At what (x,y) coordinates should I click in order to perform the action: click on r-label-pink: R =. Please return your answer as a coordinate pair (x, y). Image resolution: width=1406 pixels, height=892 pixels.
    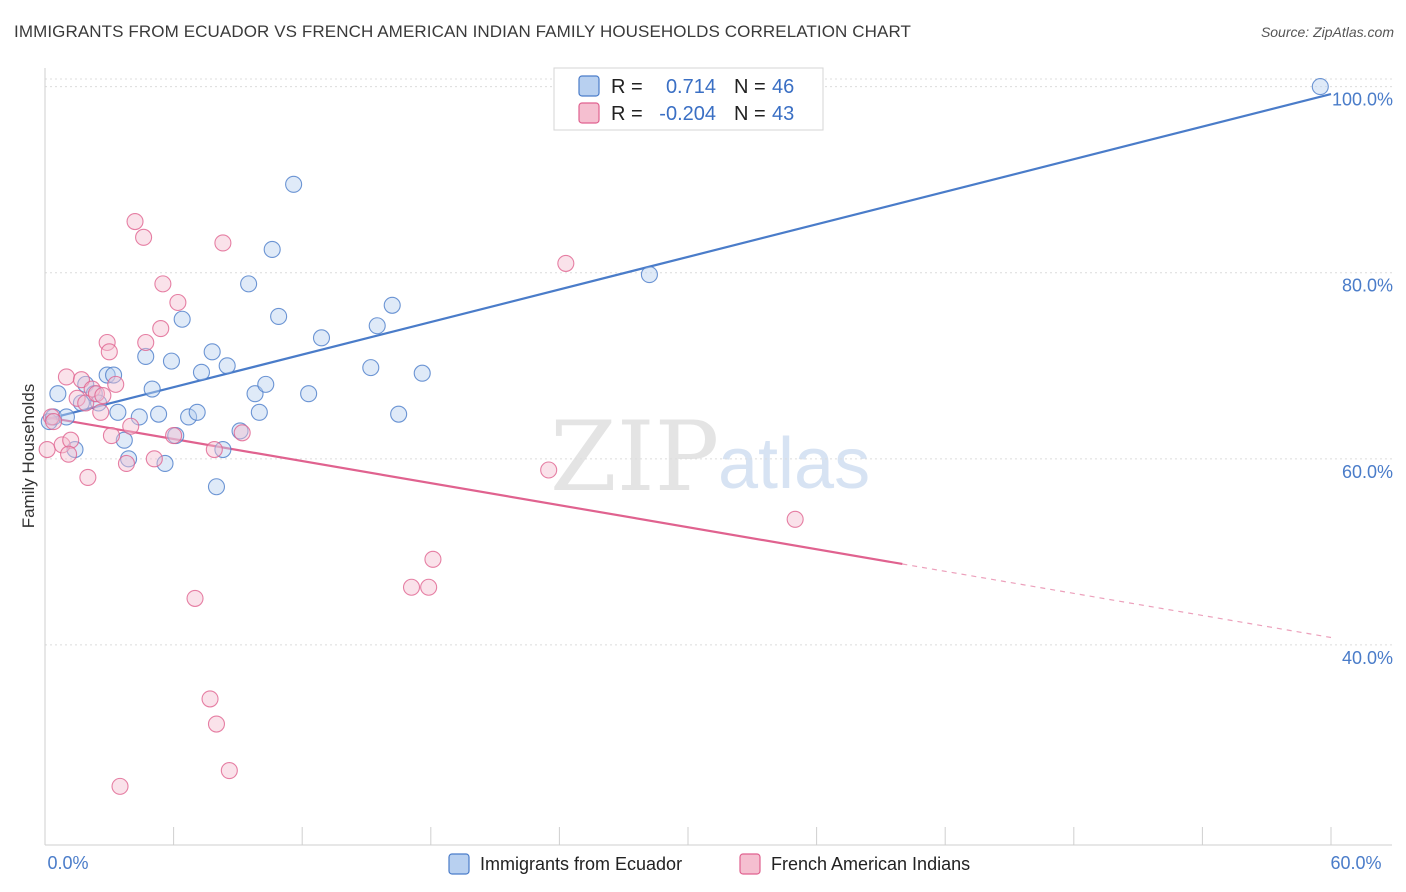
    Looking at the image, I should click on (627, 114).